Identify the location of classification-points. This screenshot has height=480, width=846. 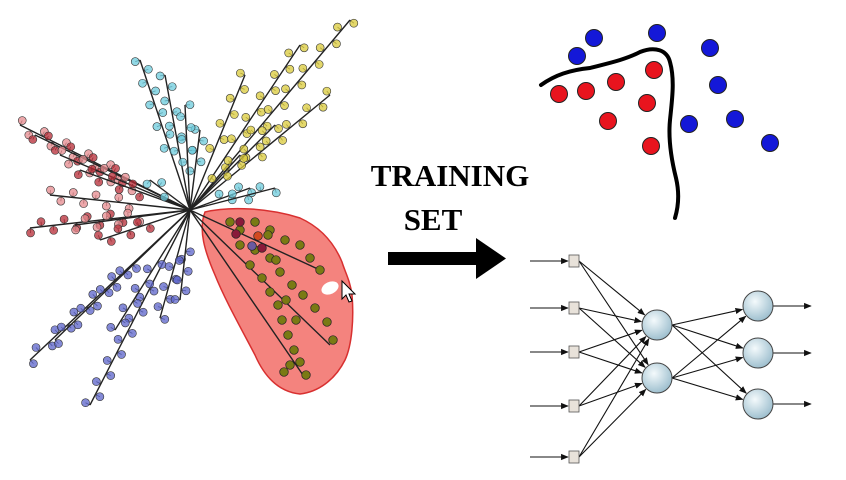
(664, 89).